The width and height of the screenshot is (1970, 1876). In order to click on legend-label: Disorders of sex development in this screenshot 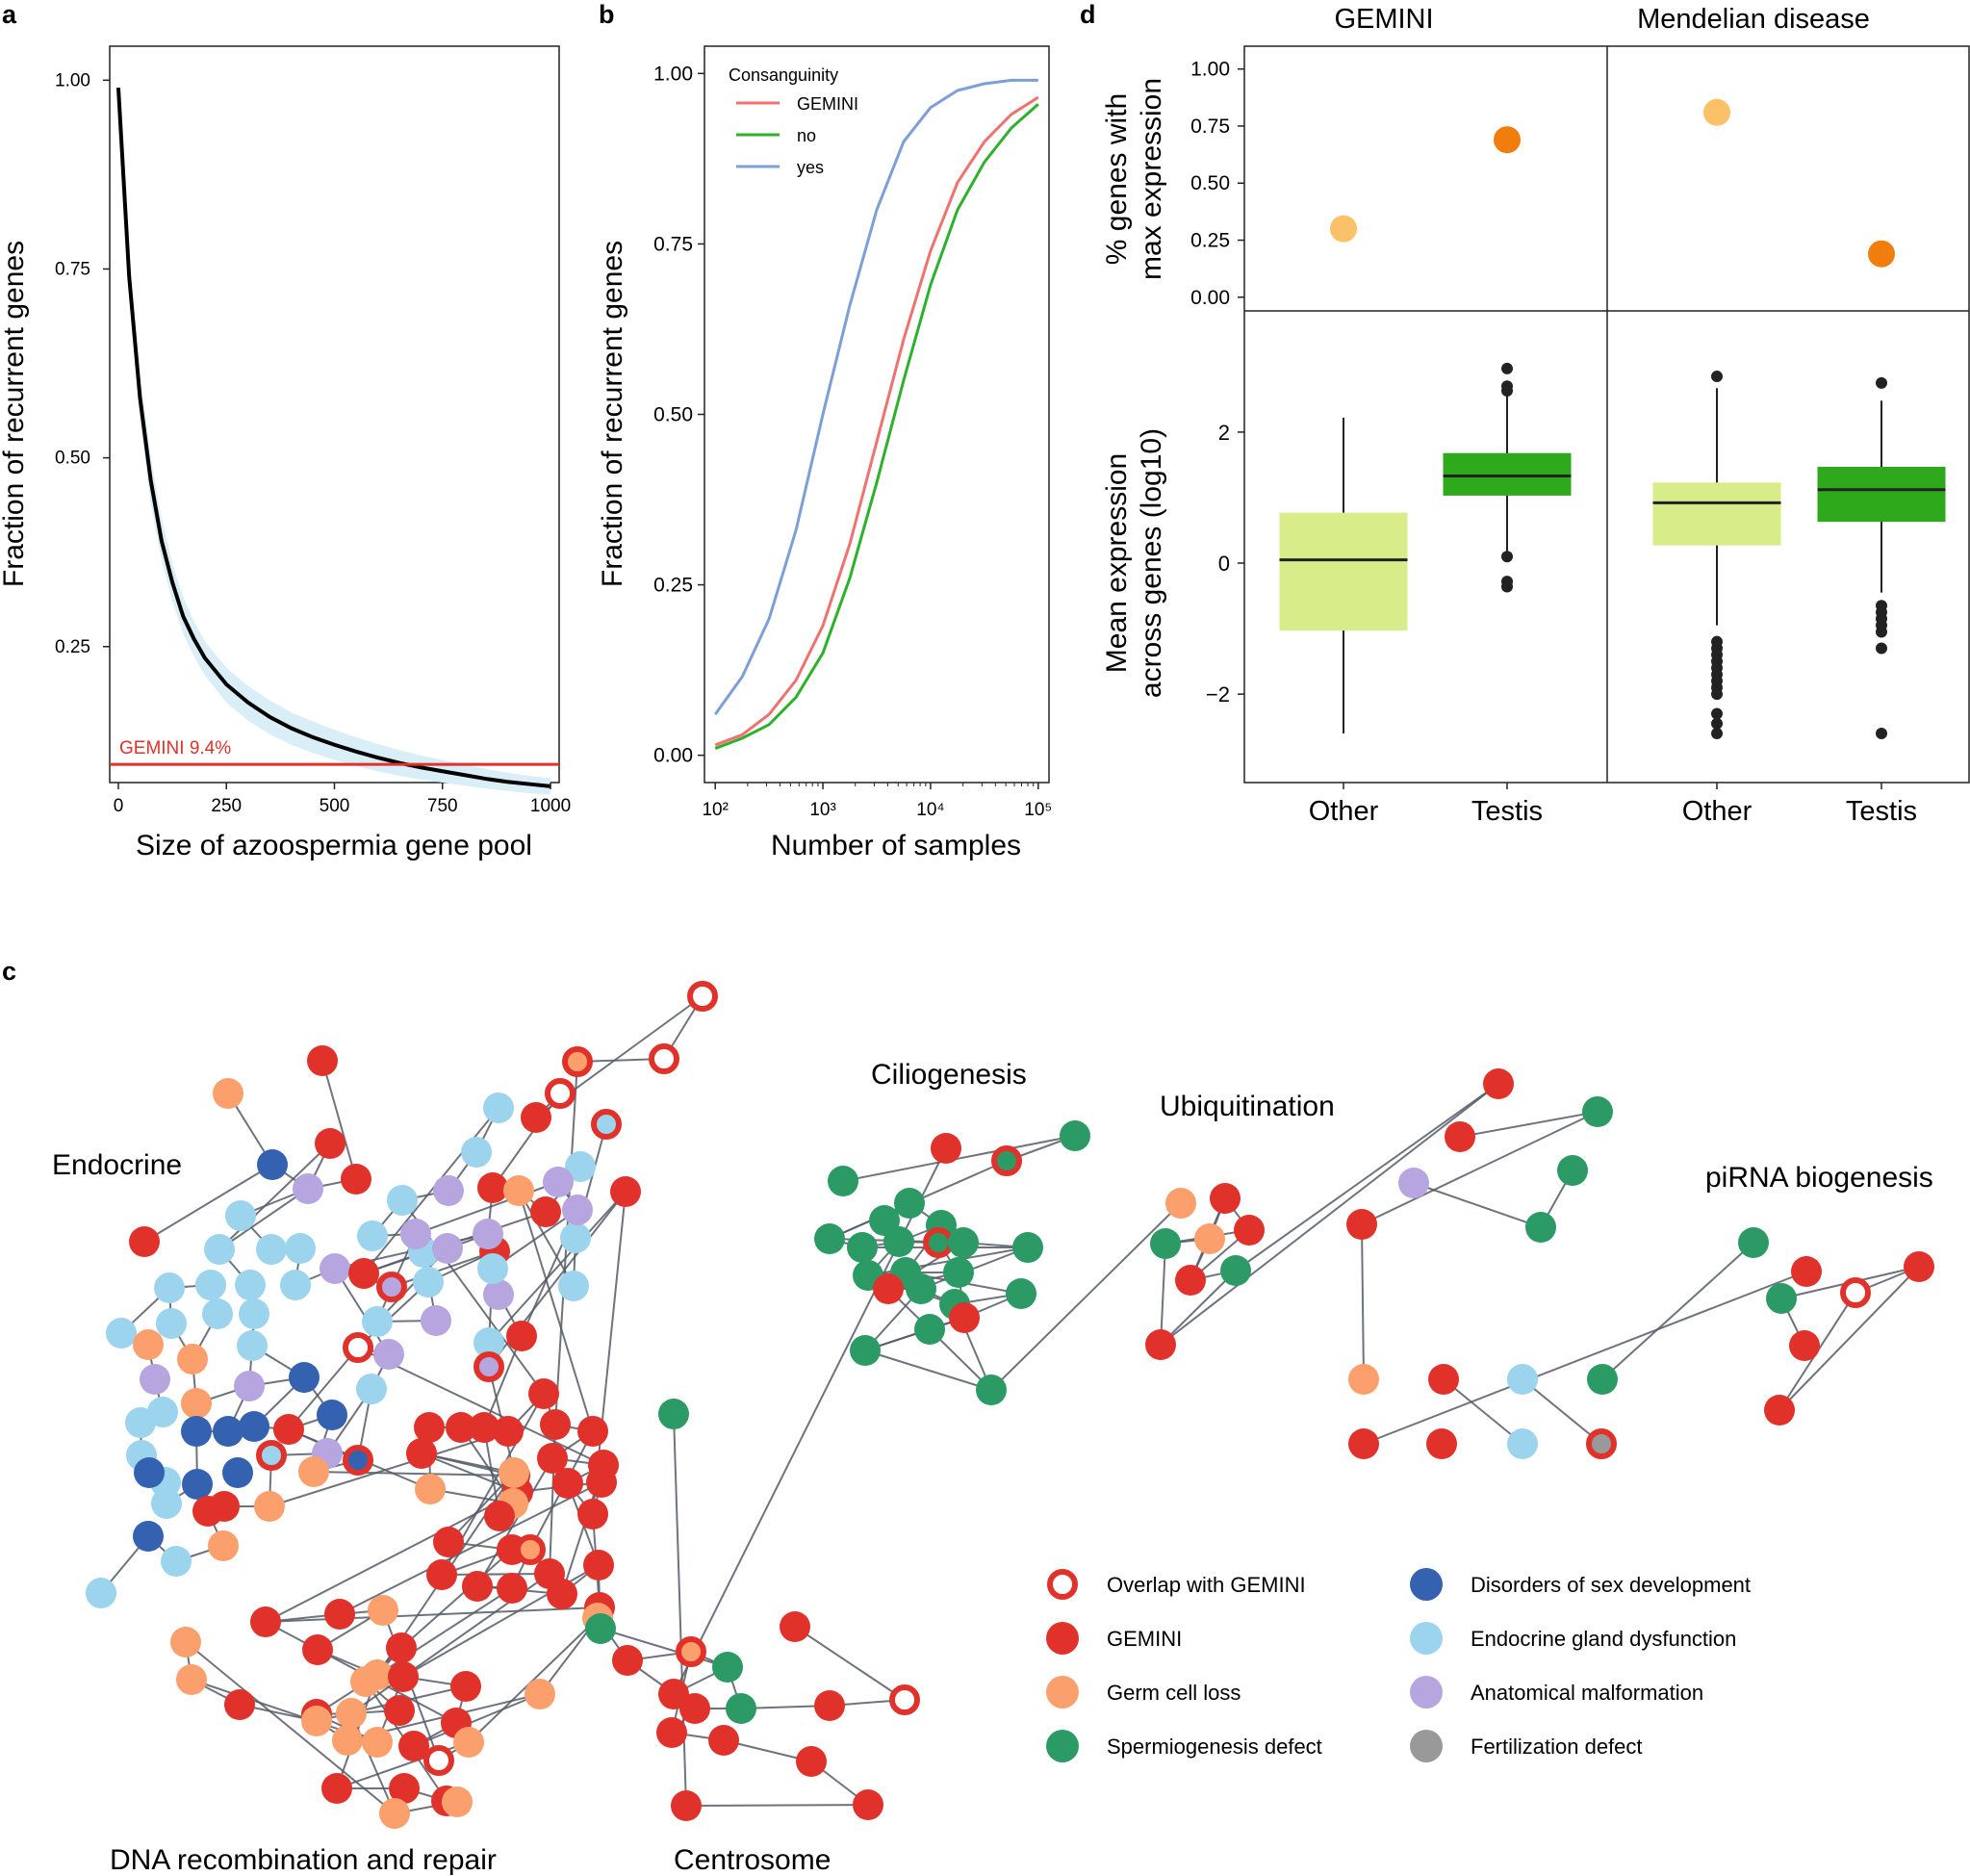, I will do `click(1611, 1585)`.